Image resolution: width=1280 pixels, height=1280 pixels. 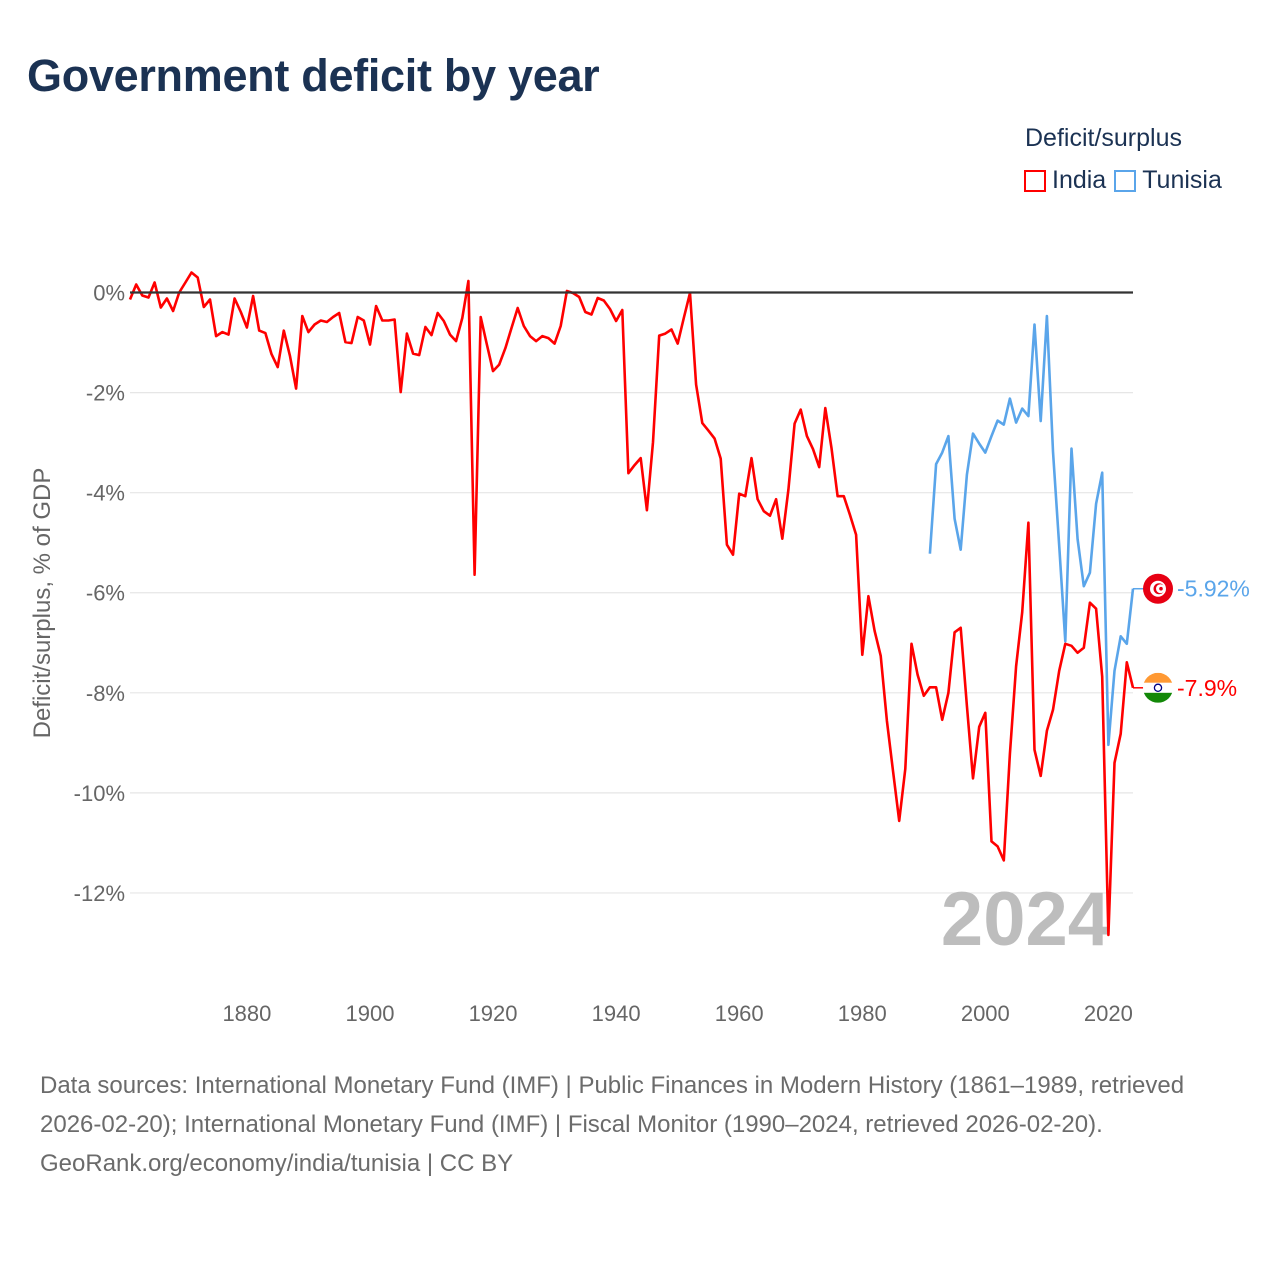 What do you see at coordinates (1031, 530) in the screenshot?
I see `series-line-tunisia` at bounding box center [1031, 530].